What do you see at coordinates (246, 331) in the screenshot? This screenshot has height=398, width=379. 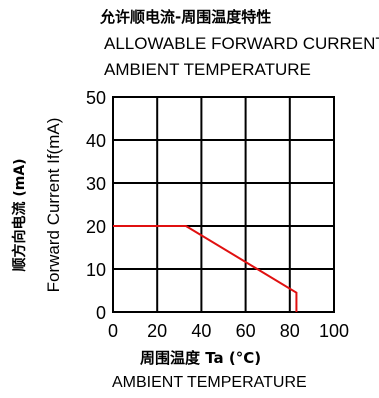 I see `x-tick-label: 60` at bounding box center [246, 331].